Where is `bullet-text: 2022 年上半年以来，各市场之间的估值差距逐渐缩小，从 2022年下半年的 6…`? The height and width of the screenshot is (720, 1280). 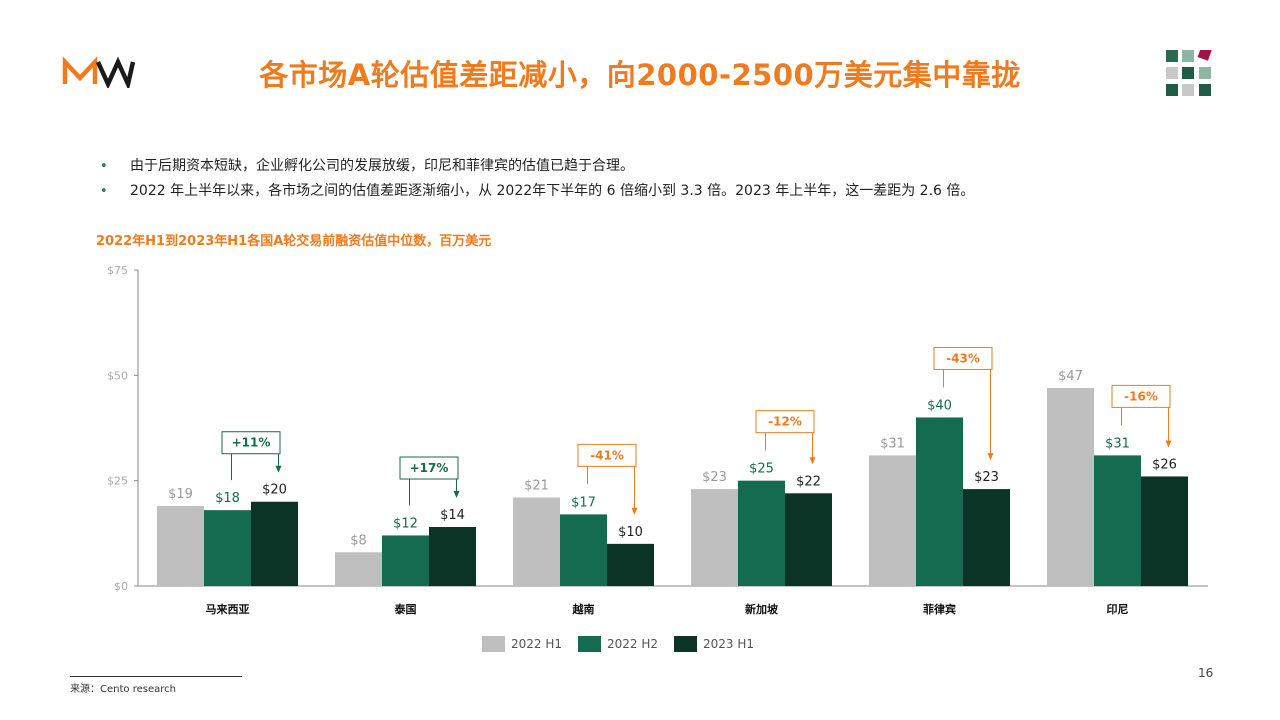
bullet-text: 2022 年上半年以来，各市场之间的估值差距逐渐缩小，从 2022年下半年的 6… is located at coordinates (552, 191).